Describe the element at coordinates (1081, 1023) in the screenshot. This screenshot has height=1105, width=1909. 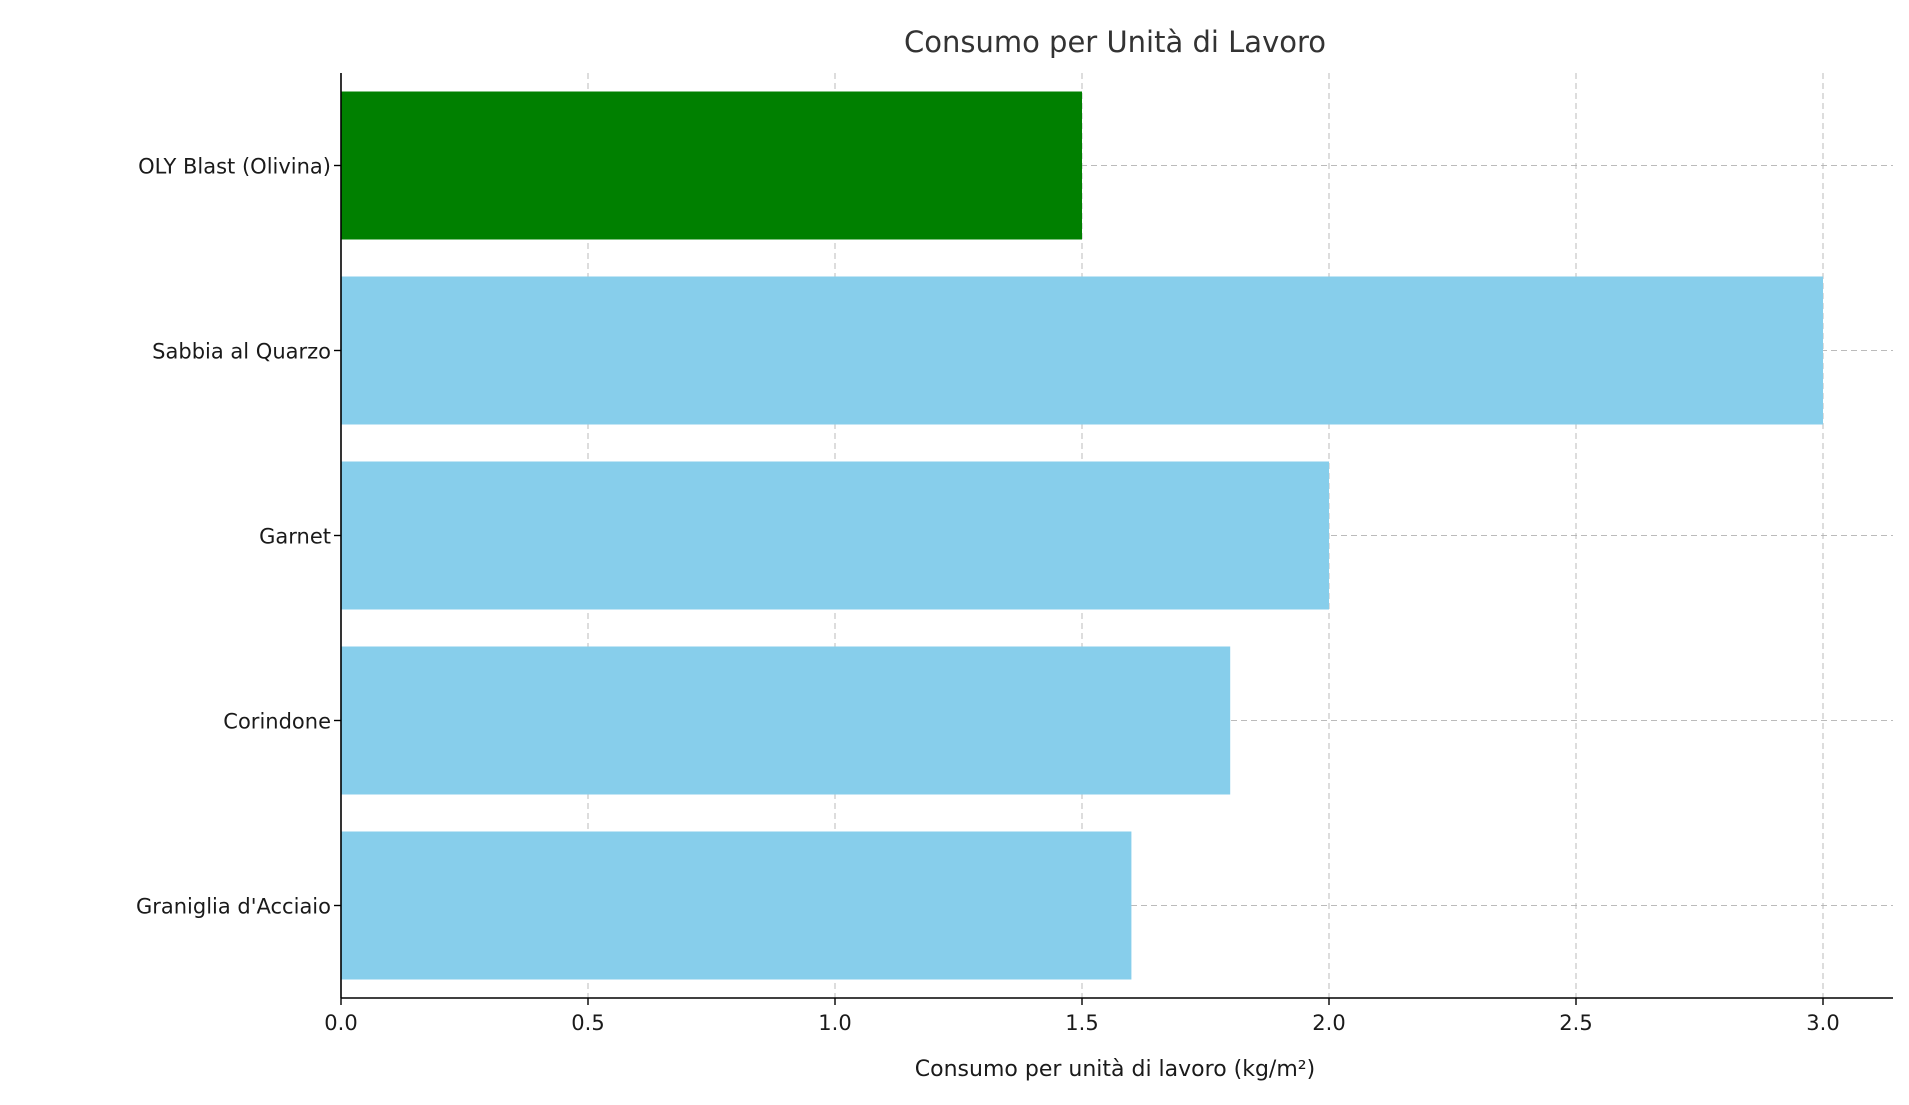
I see `x-tick-label: 1.5` at that location.